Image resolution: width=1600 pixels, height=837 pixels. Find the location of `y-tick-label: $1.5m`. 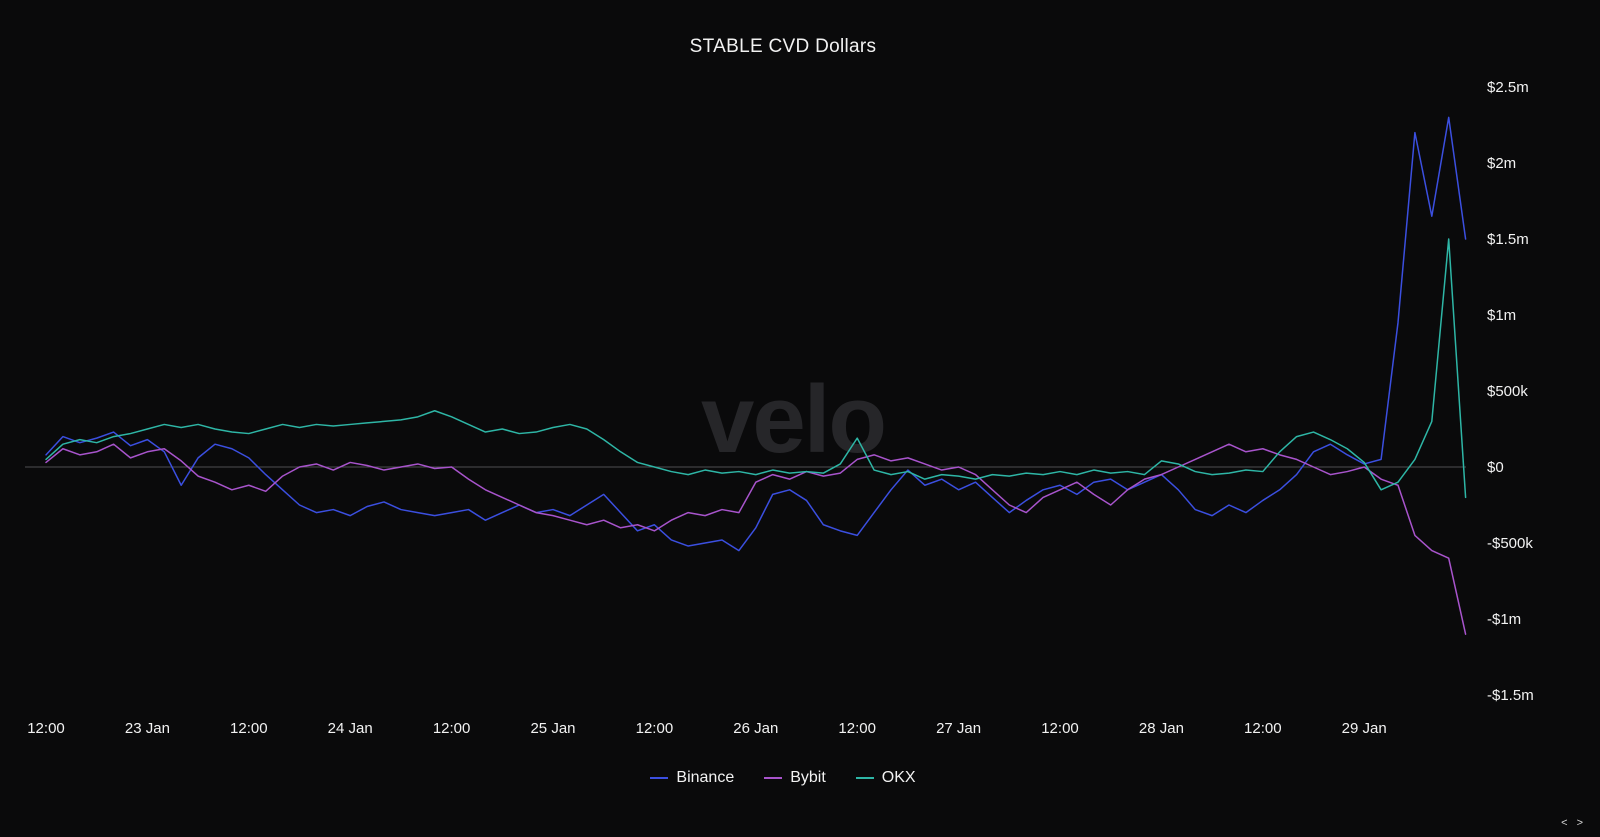

y-tick-label: $1.5m is located at coordinates (1508, 239).